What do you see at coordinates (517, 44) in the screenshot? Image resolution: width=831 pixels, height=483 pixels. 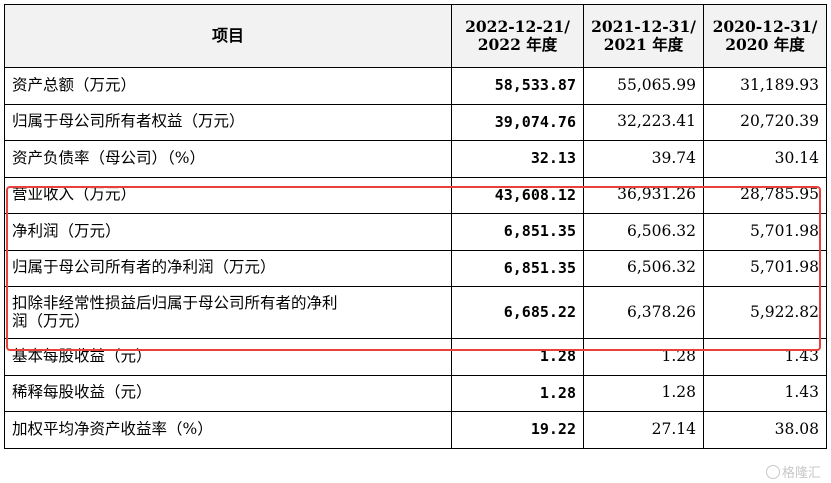 I see `header-2022-year: 2022 年度` at bounding box center [517, 44].